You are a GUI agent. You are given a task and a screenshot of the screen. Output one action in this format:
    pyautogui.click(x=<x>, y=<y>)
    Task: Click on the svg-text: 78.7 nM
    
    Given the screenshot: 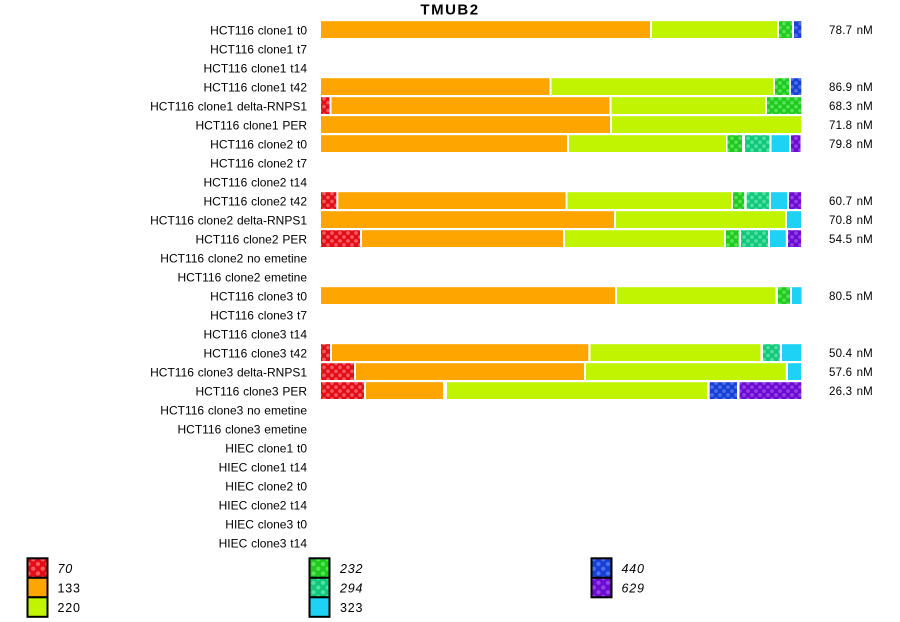 What is the action you would take?
    pyautogui.click(x=851, y=31)
    